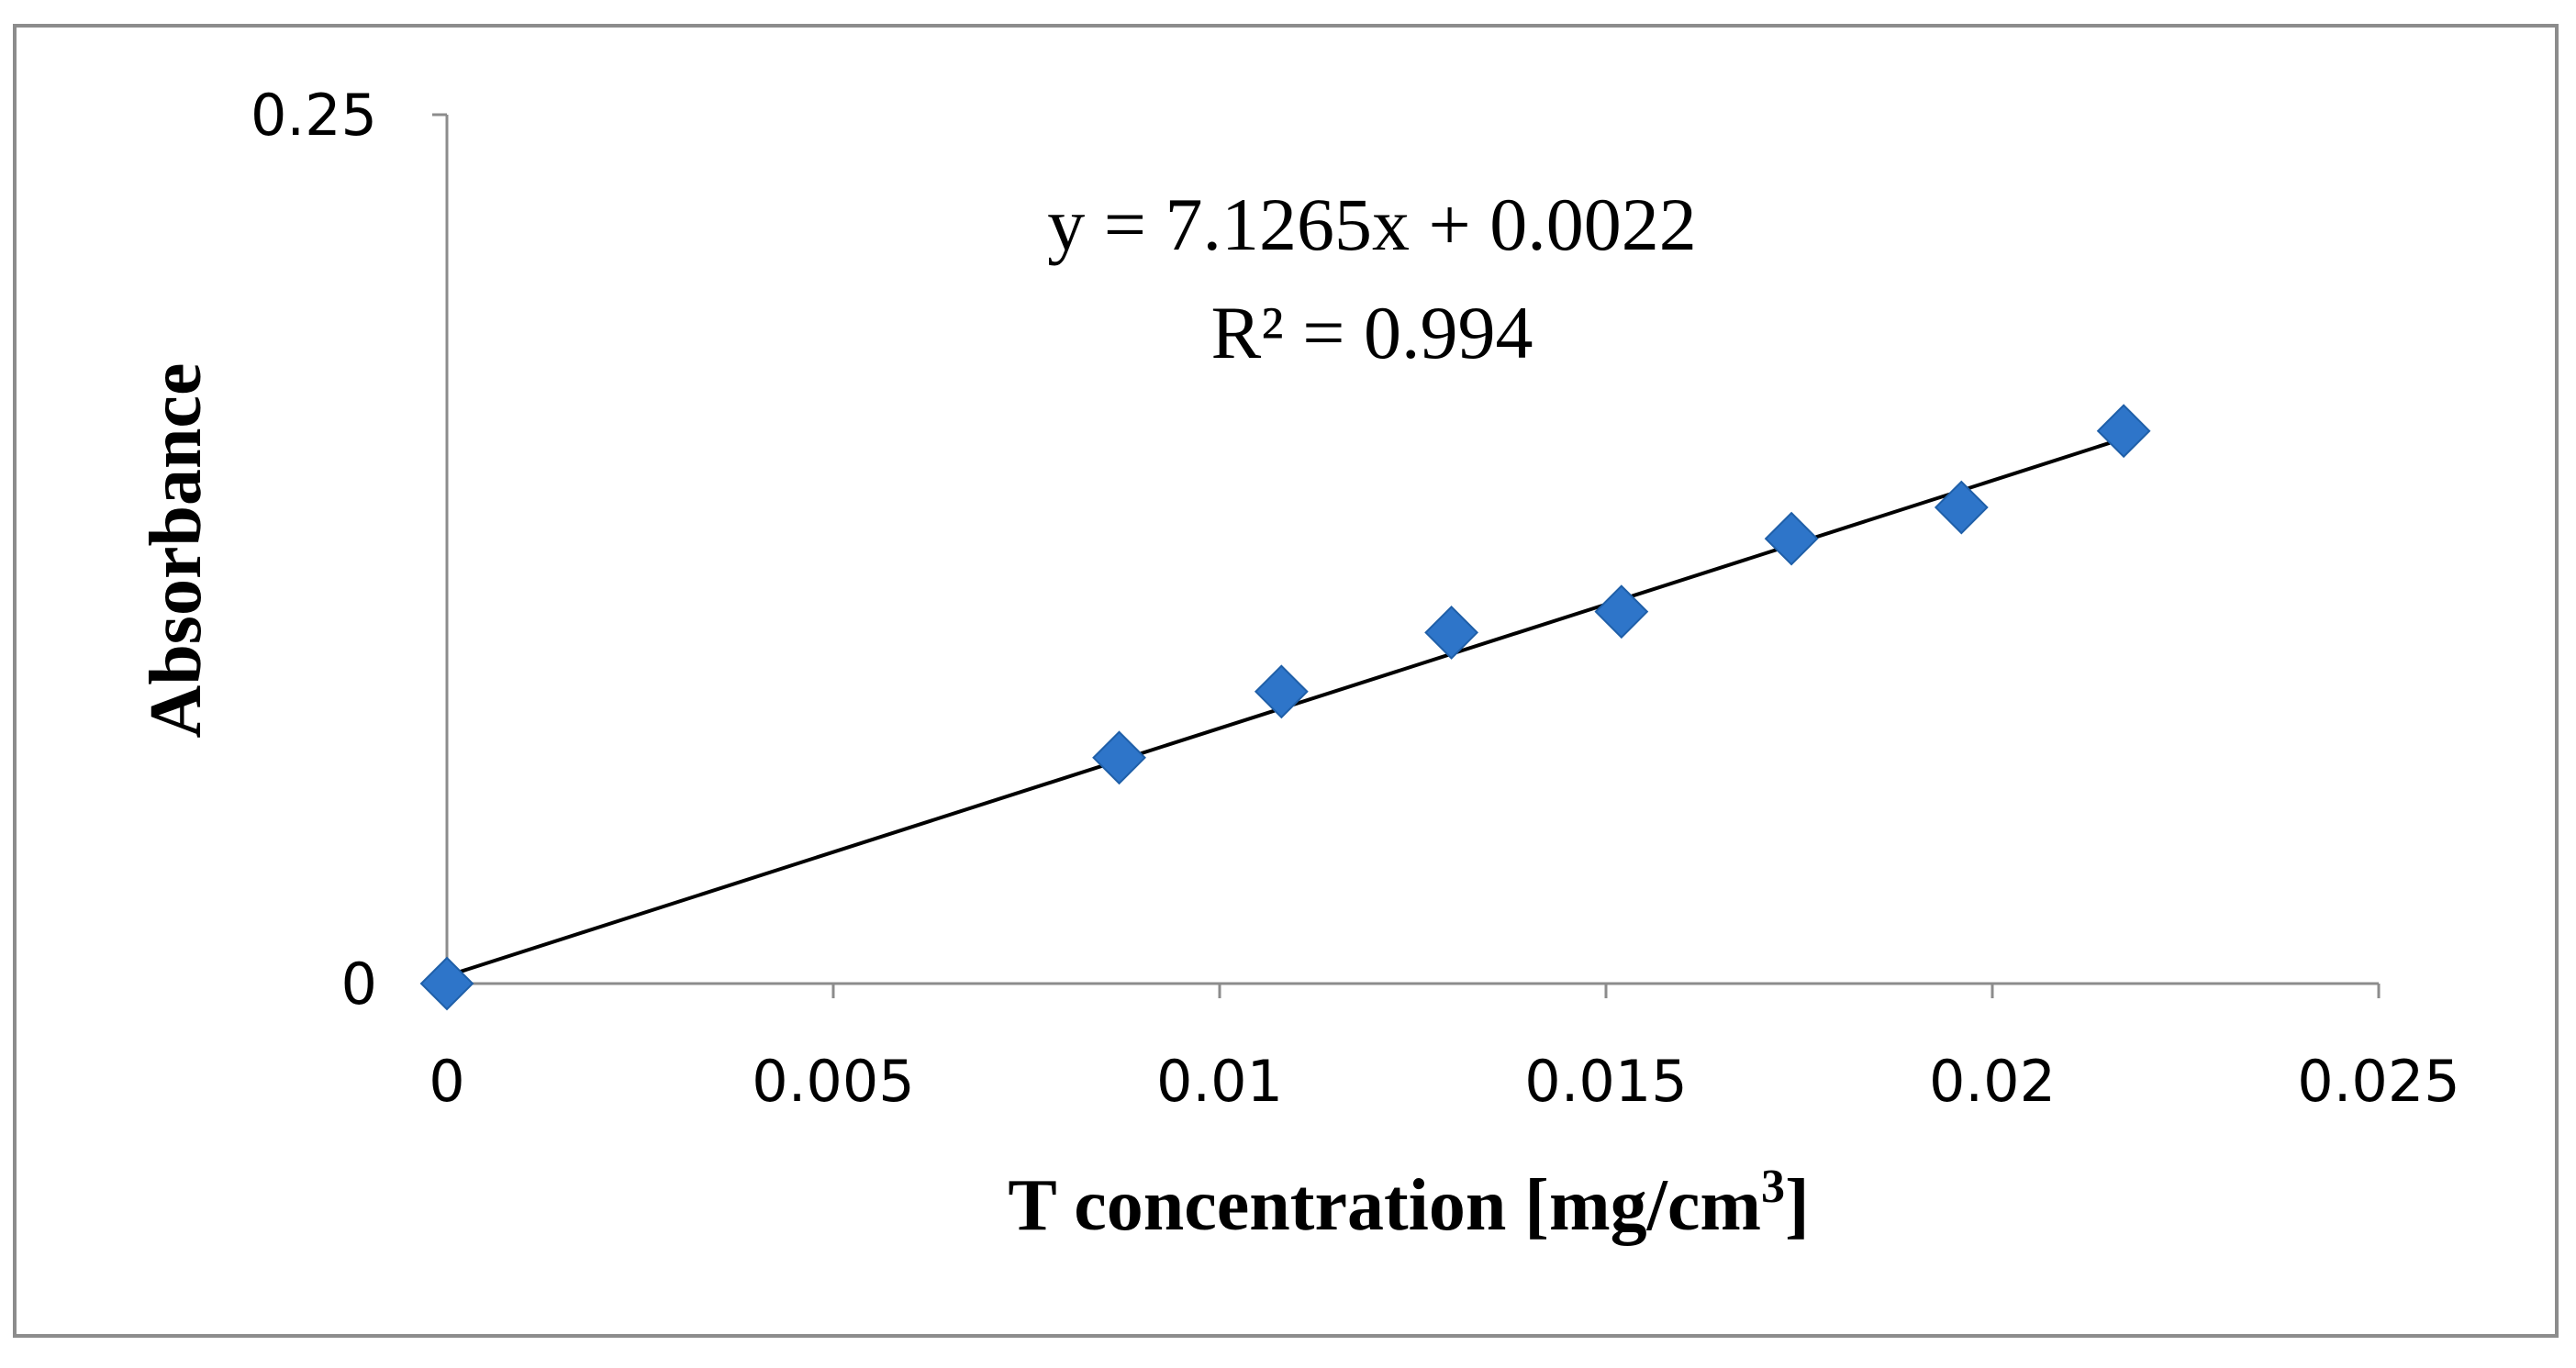  Describe the element at coordinates (1371, 332) in the screenshot. I see `r-squared-label: R² = 0.994` at that location.